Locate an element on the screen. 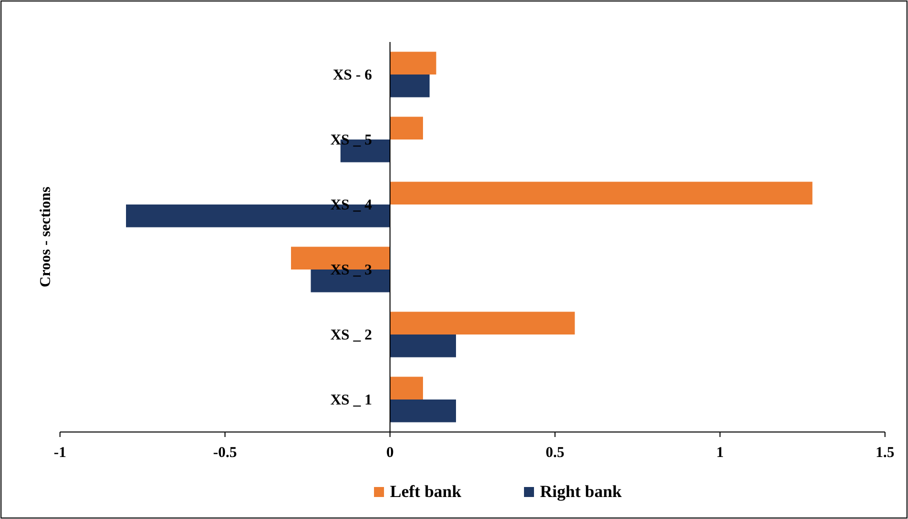 Image resolution: width=908 pixels, height=519 pixels. y-tick-label: XS - 6 is located at coordinates (352, 76).